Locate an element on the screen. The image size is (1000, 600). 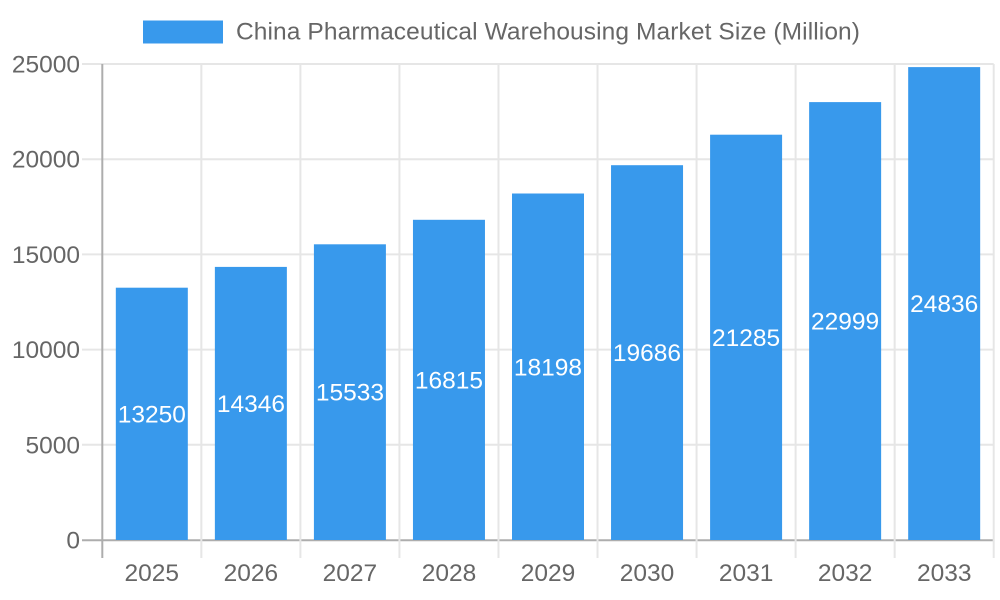
svg-text: 2025 is located at coordinates (152, 573).